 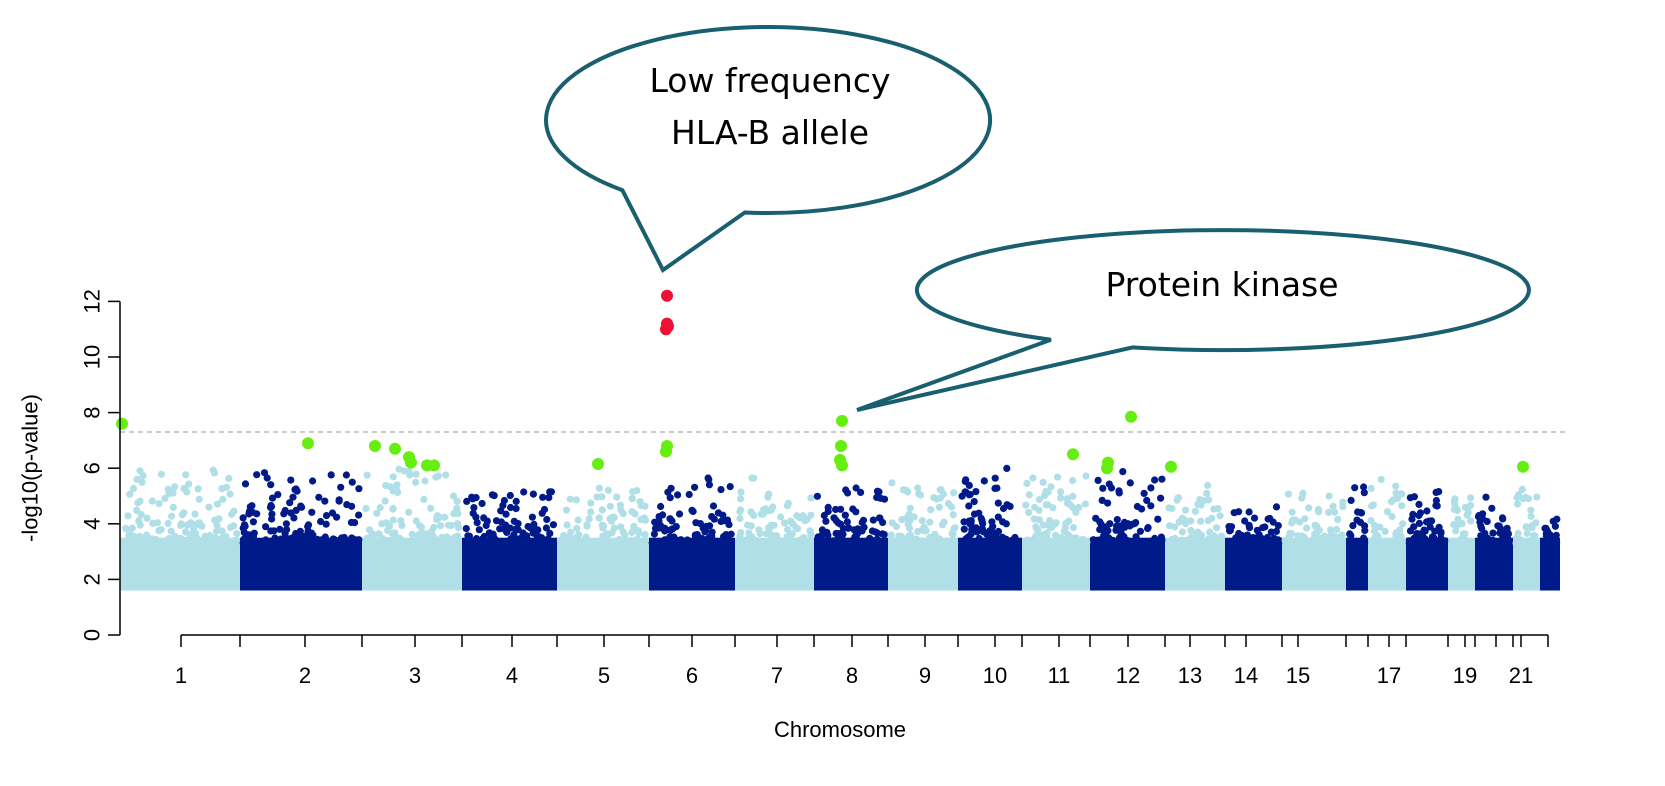 I want to click on x-tick-label: 13, so click(x=1190, y=675).